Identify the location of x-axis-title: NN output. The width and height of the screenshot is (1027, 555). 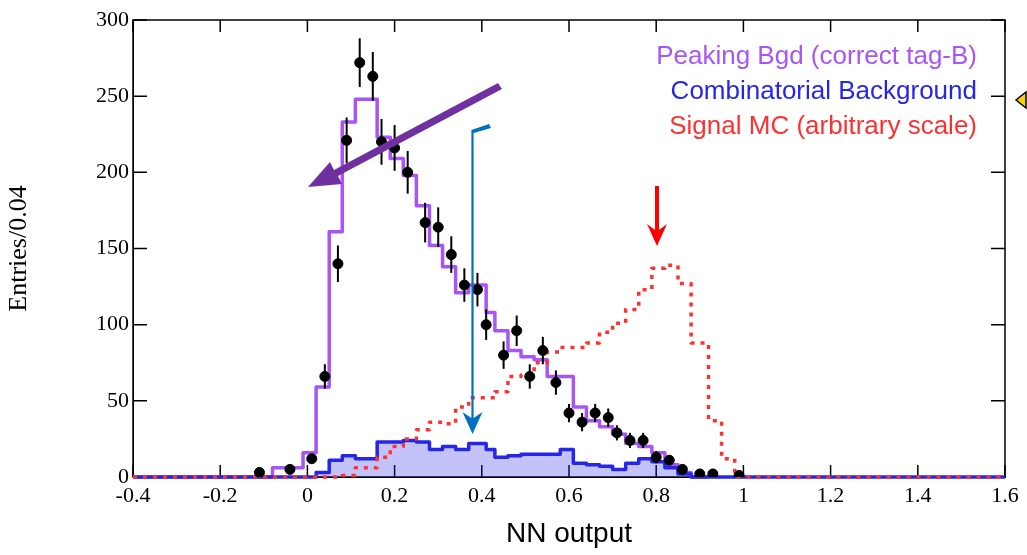
(569, 532).